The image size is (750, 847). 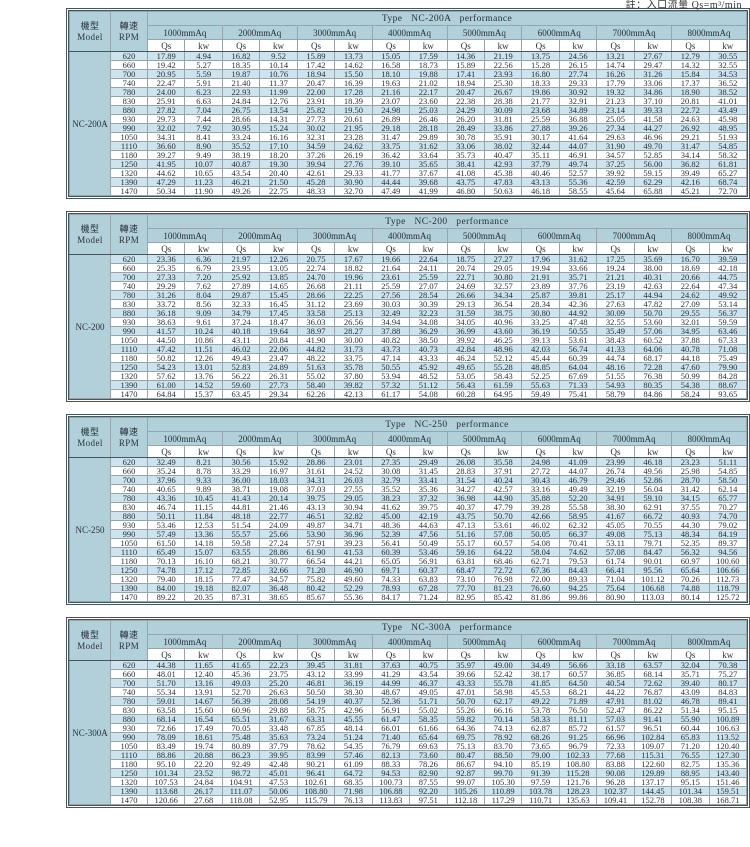 What do you see at coordinates (241, 304) in the screenshot?
I see `value-cell: 32.33` at bounding box center [241, 304].